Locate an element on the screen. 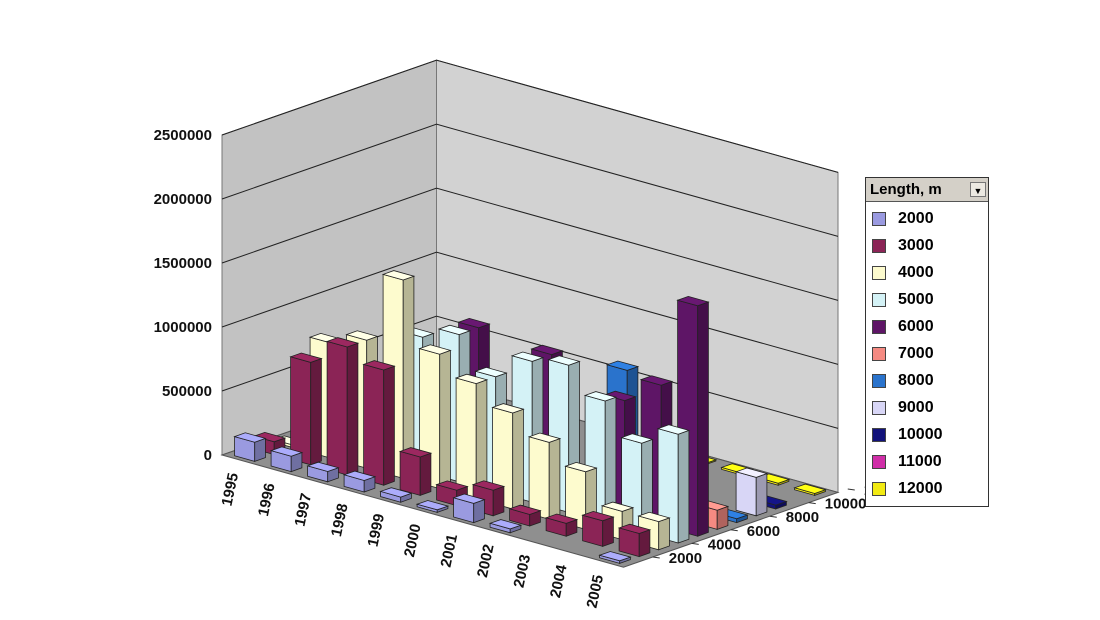  depth-tick-label: 4000 is located at coordinates (724, 544).